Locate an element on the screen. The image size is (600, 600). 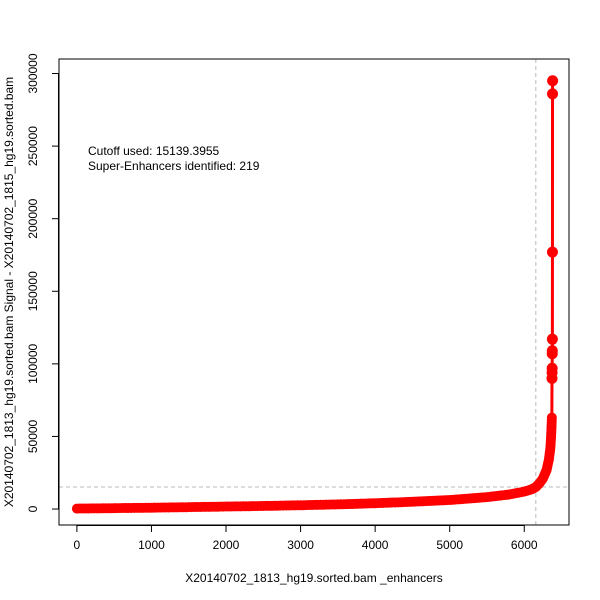
y-tick-label: 300000 is located at coordinates (33, 73).